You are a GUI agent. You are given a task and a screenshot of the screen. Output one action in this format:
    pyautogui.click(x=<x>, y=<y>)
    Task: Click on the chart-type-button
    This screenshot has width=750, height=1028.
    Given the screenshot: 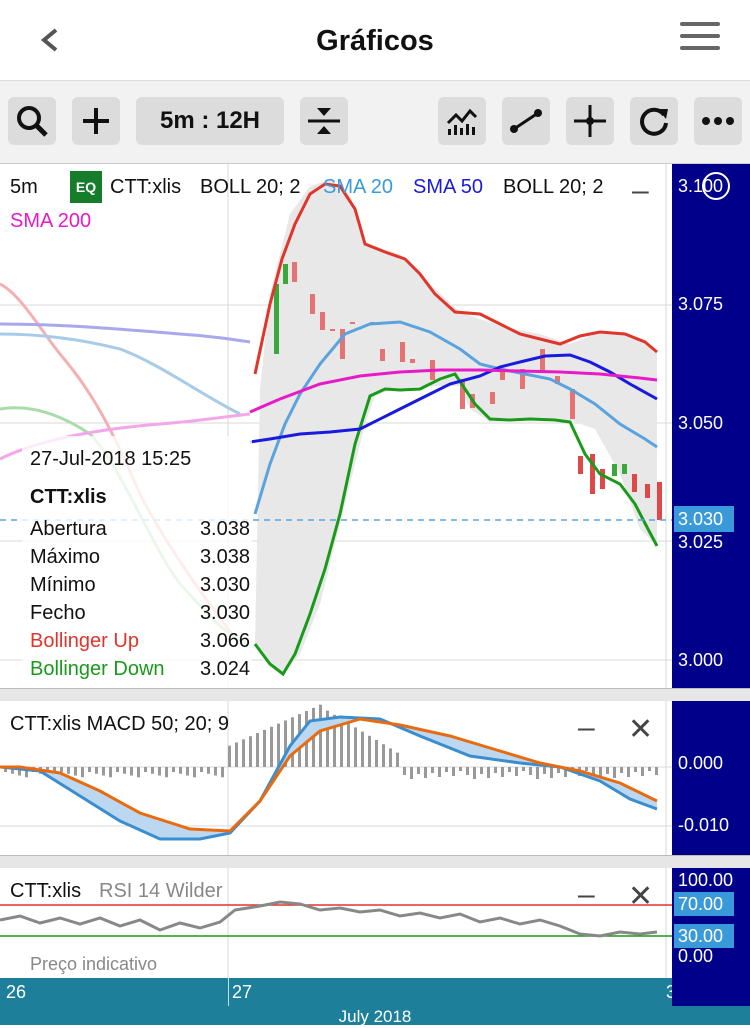 What is the action you would take?
    pyautogui.click(x=462, y=121)
    